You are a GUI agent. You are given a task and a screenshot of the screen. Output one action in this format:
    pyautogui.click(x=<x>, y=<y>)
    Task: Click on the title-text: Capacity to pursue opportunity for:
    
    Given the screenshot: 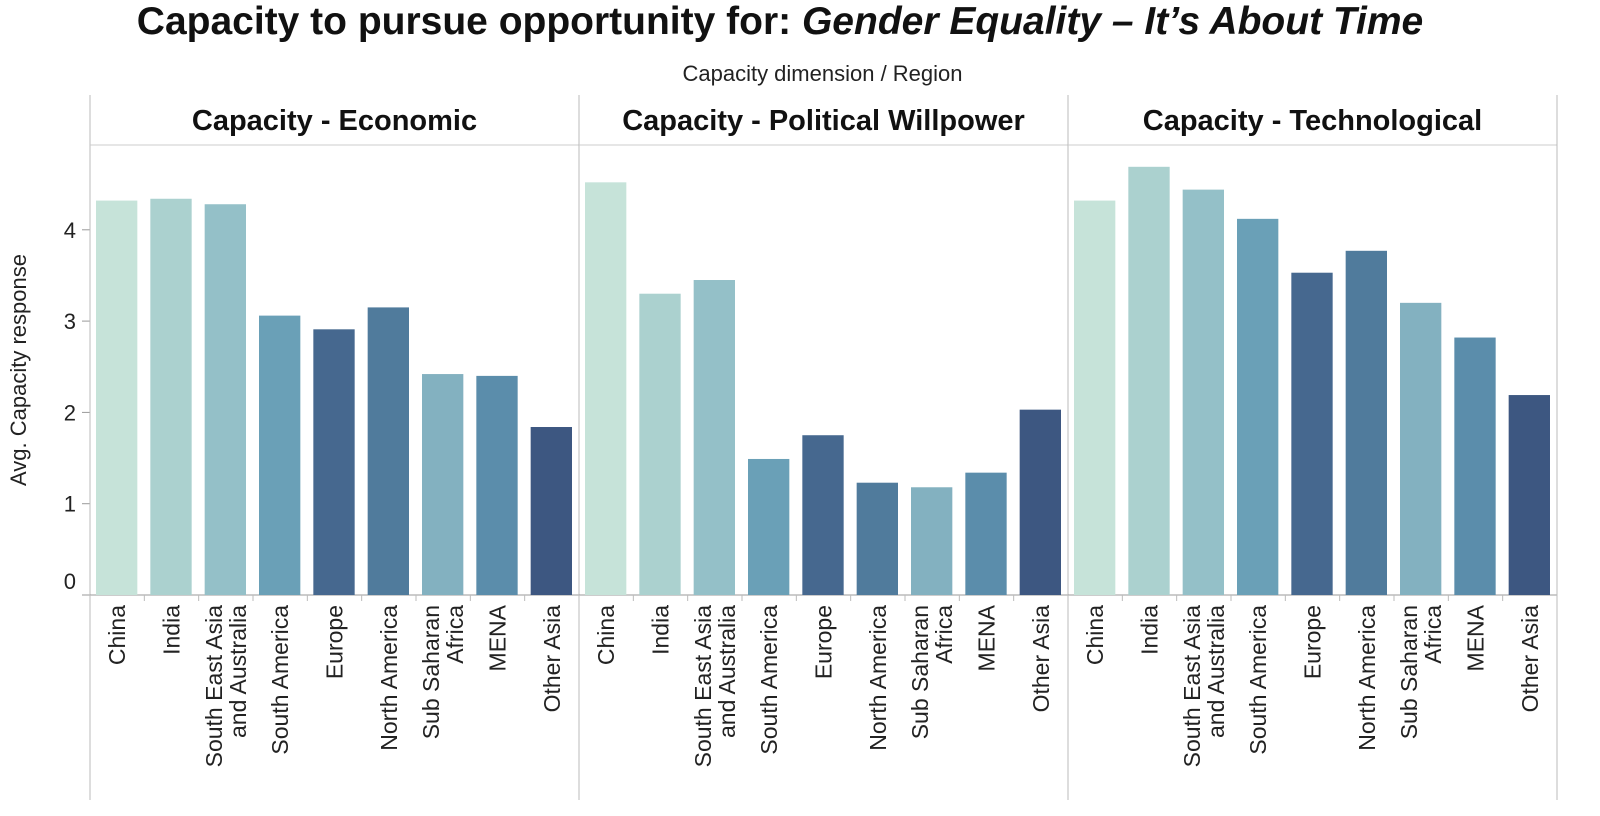 What is the action you would take?
    pyautogui.click(x=464, y=21)
    